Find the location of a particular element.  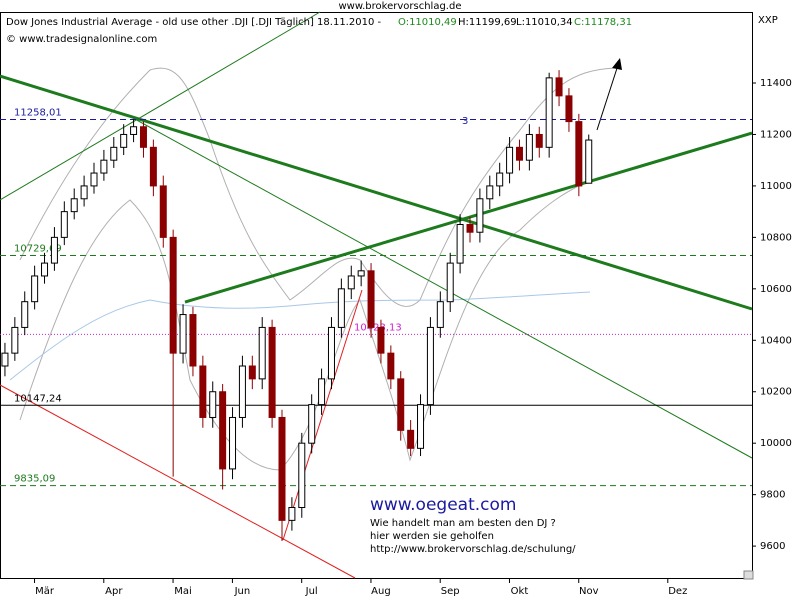

promo-url: www.oegeat.com is located at coordinates (443, 505).